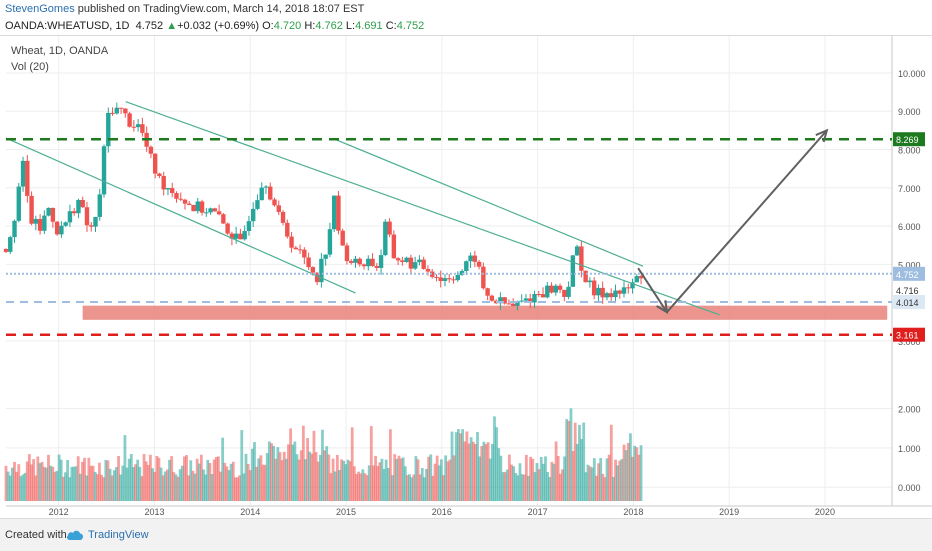  Describe the element at coordinates (287, 26) in the screenshot. I see `open-value: 4.720` at that location.